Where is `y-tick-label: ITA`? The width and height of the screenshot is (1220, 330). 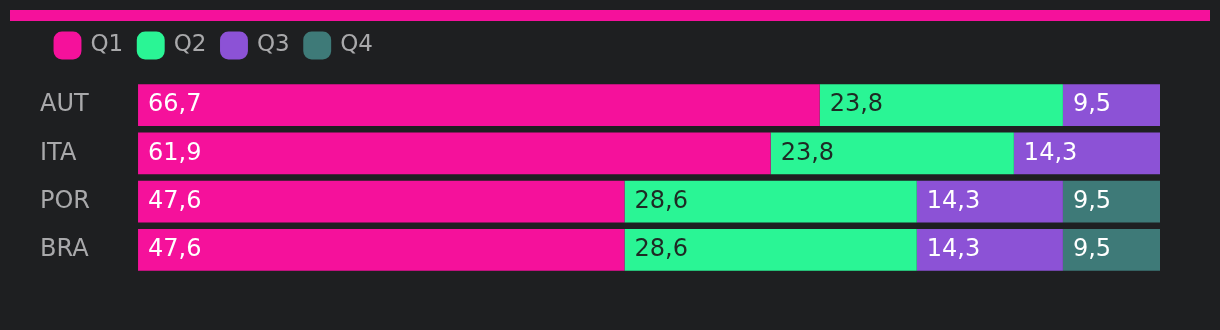
y-tick-label: ITA is located at coordinates (58, 151).